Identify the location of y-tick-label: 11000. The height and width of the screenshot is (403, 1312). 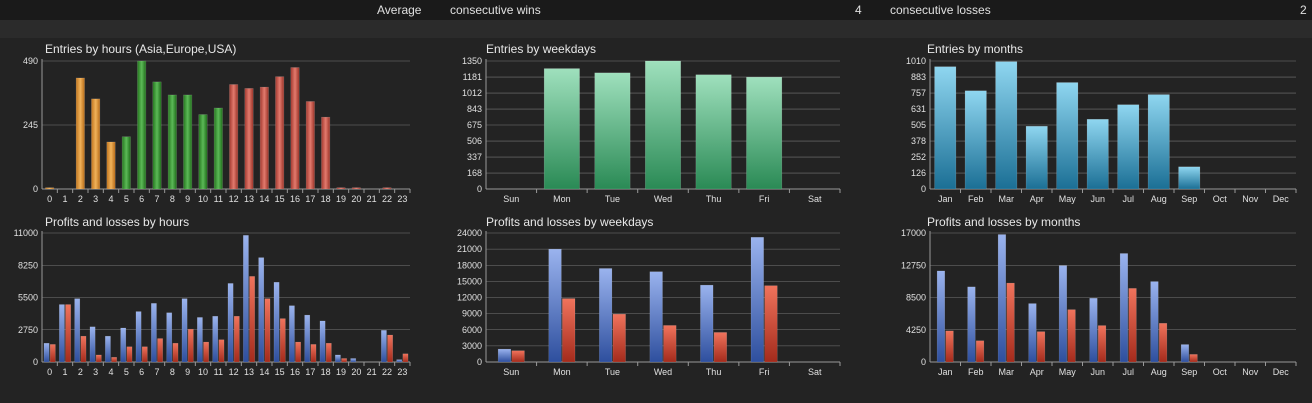
(26, 233).